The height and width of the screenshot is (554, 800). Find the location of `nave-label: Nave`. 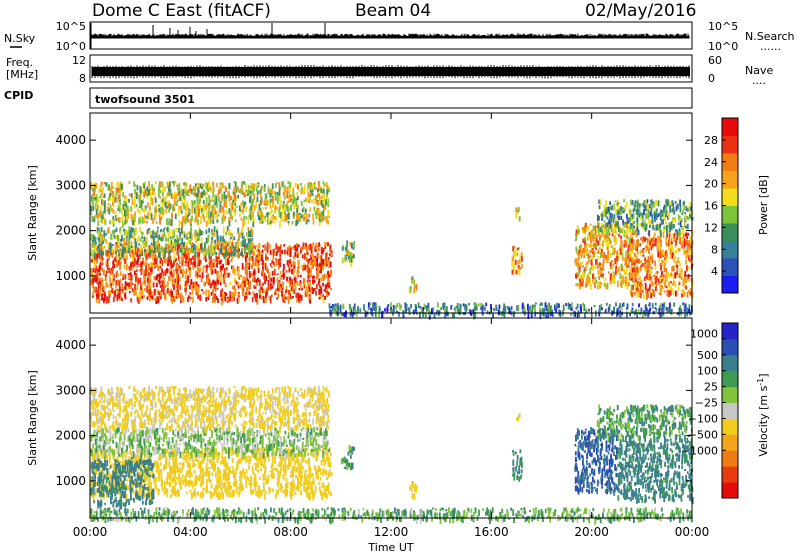

nave-label: Nave is located at coordinates (759, 70).